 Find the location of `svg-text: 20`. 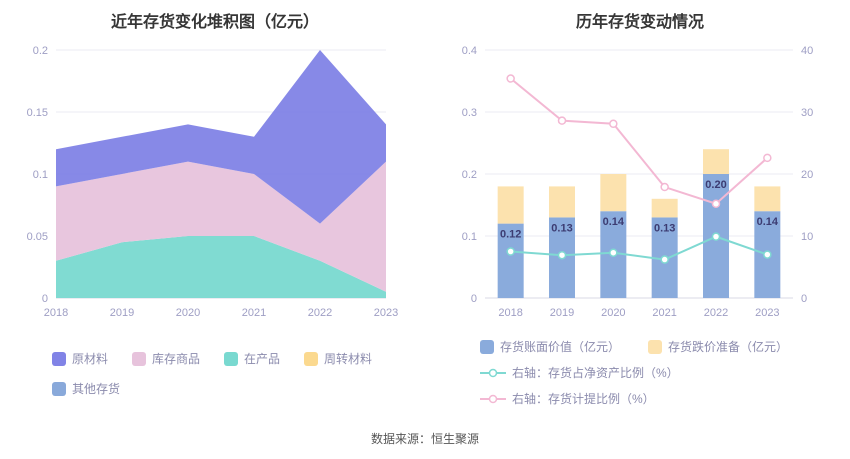

svg-text: 20 is located at coordinates (807, 175).